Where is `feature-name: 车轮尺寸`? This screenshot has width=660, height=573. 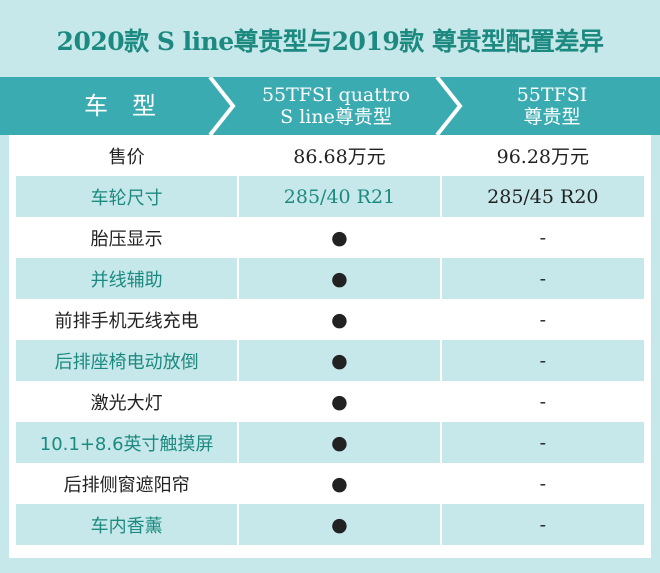
feature-name: 车轮尺寸 is located at coordinates (126, 198).